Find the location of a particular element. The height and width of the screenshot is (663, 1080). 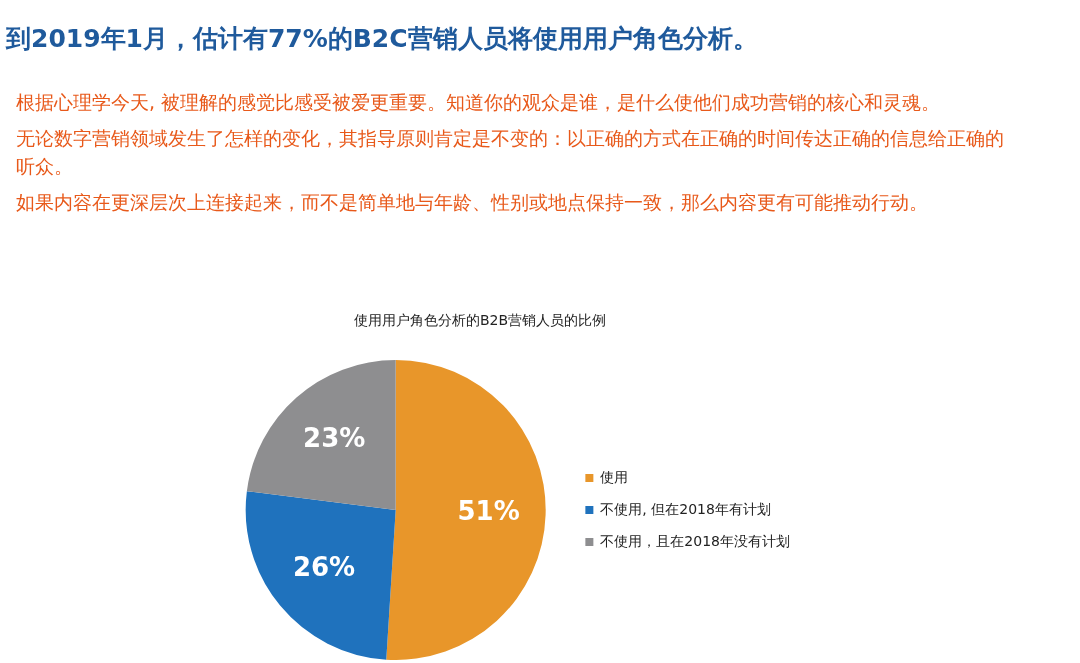

chart-subtitle: 使用用户角色分析的B2B营销人员的比例 is located at coordinates (480, 321).